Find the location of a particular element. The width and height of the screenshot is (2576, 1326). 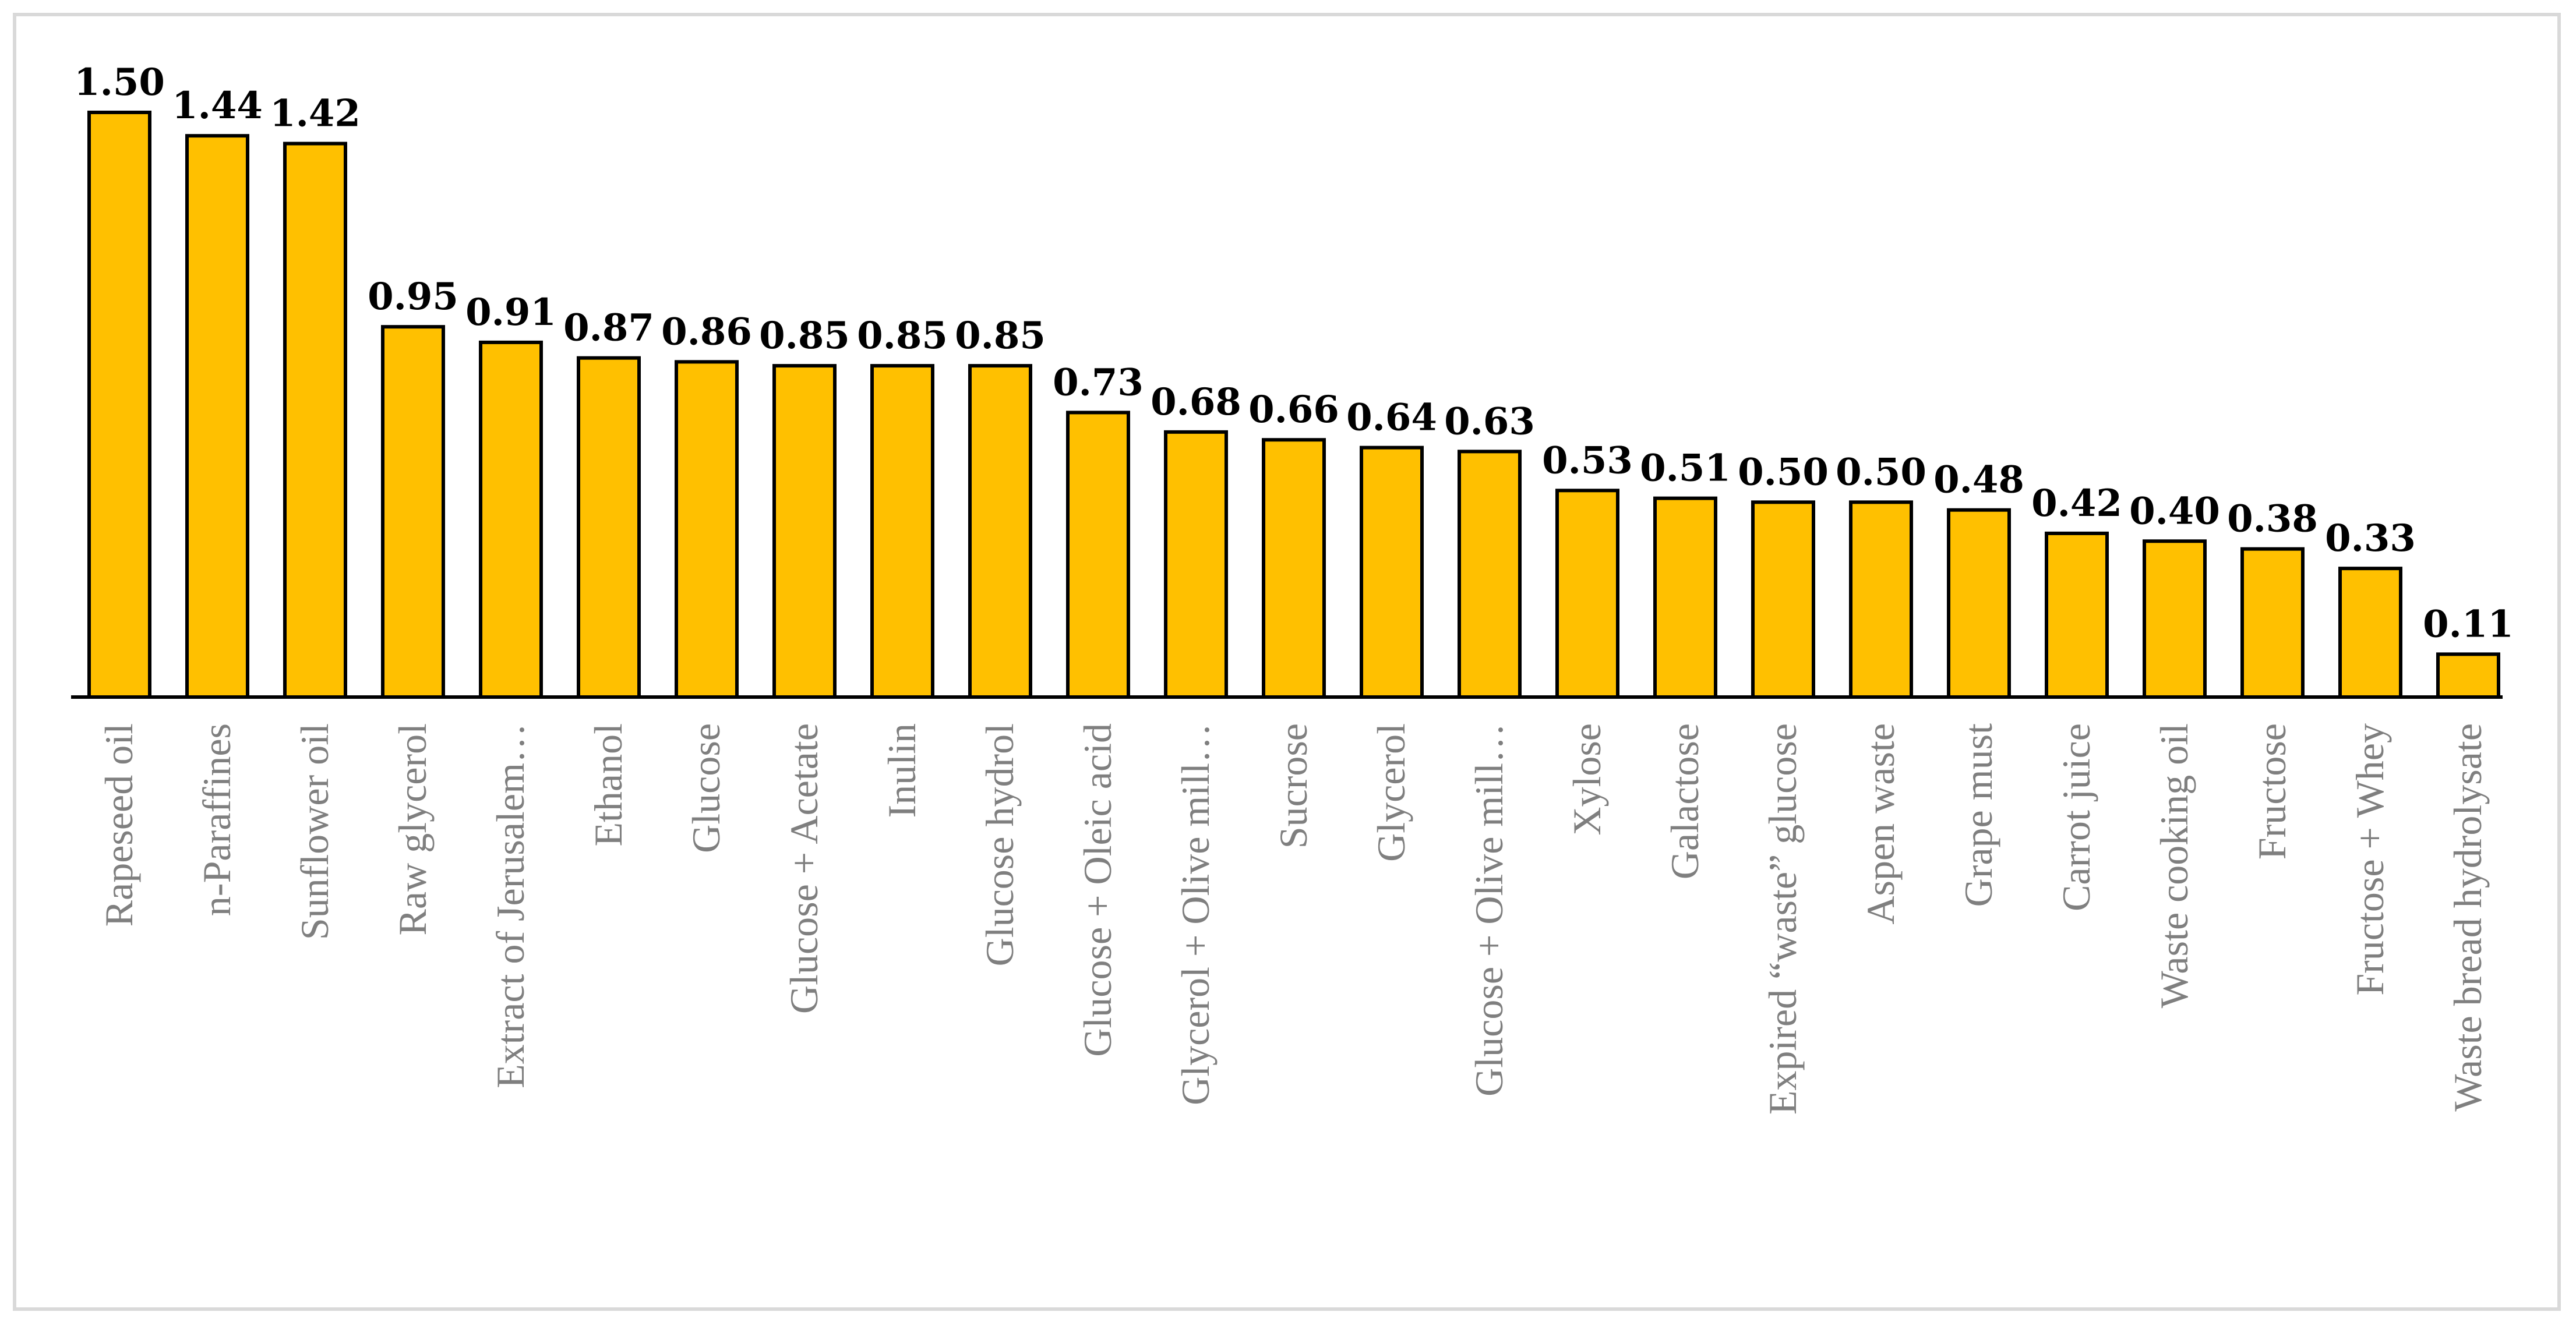

tick-label-14: Glycerol is located at coordinates (1391, 792).